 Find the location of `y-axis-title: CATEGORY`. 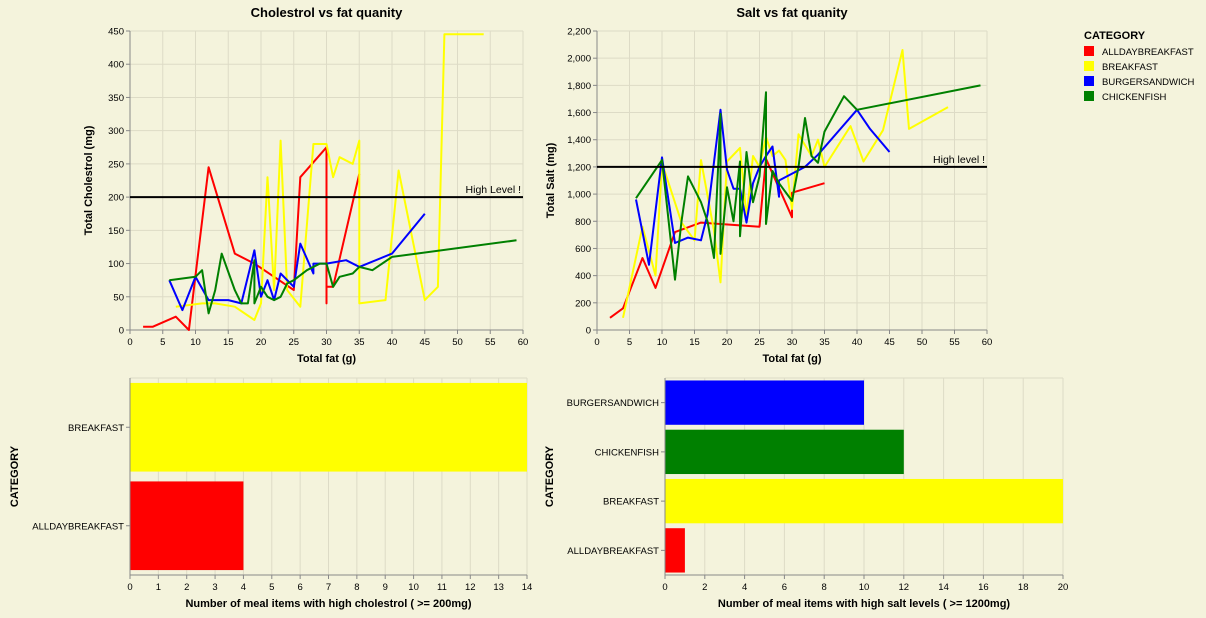

y-axis-title: CATEGORY is located at coordinates (15, 476).